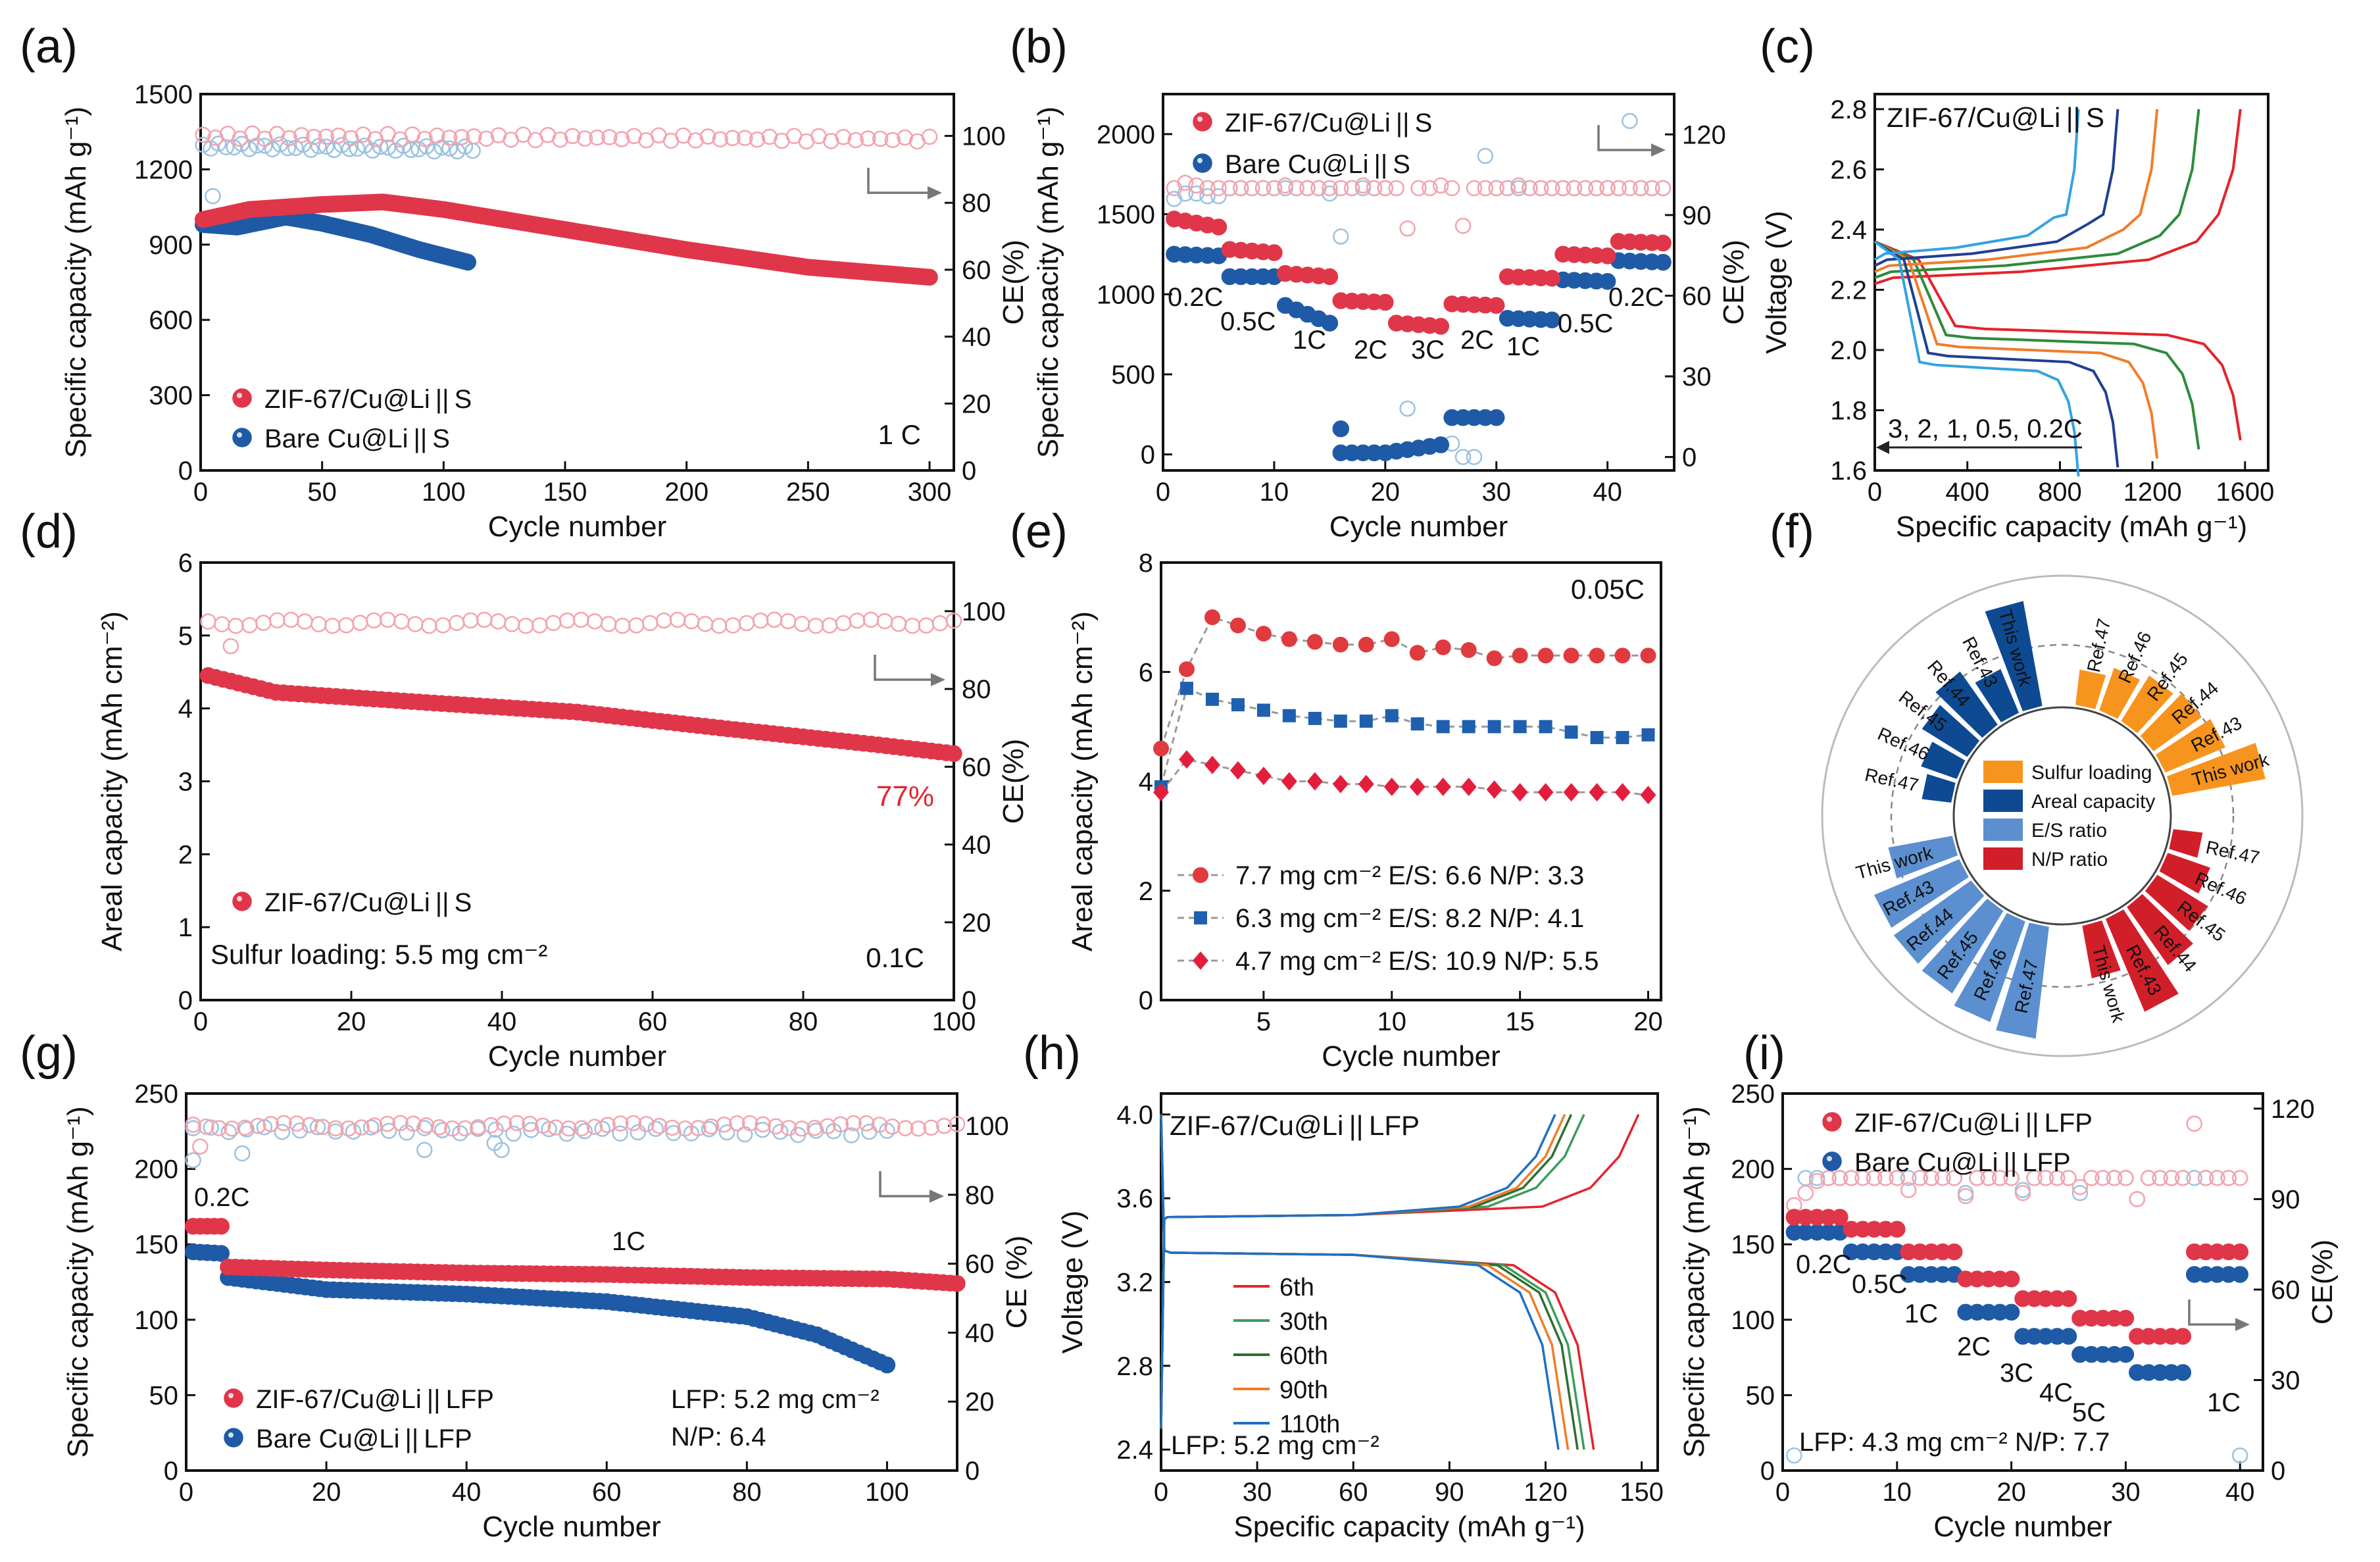  I want to click on legend-zif-marker, so click(242, 398).